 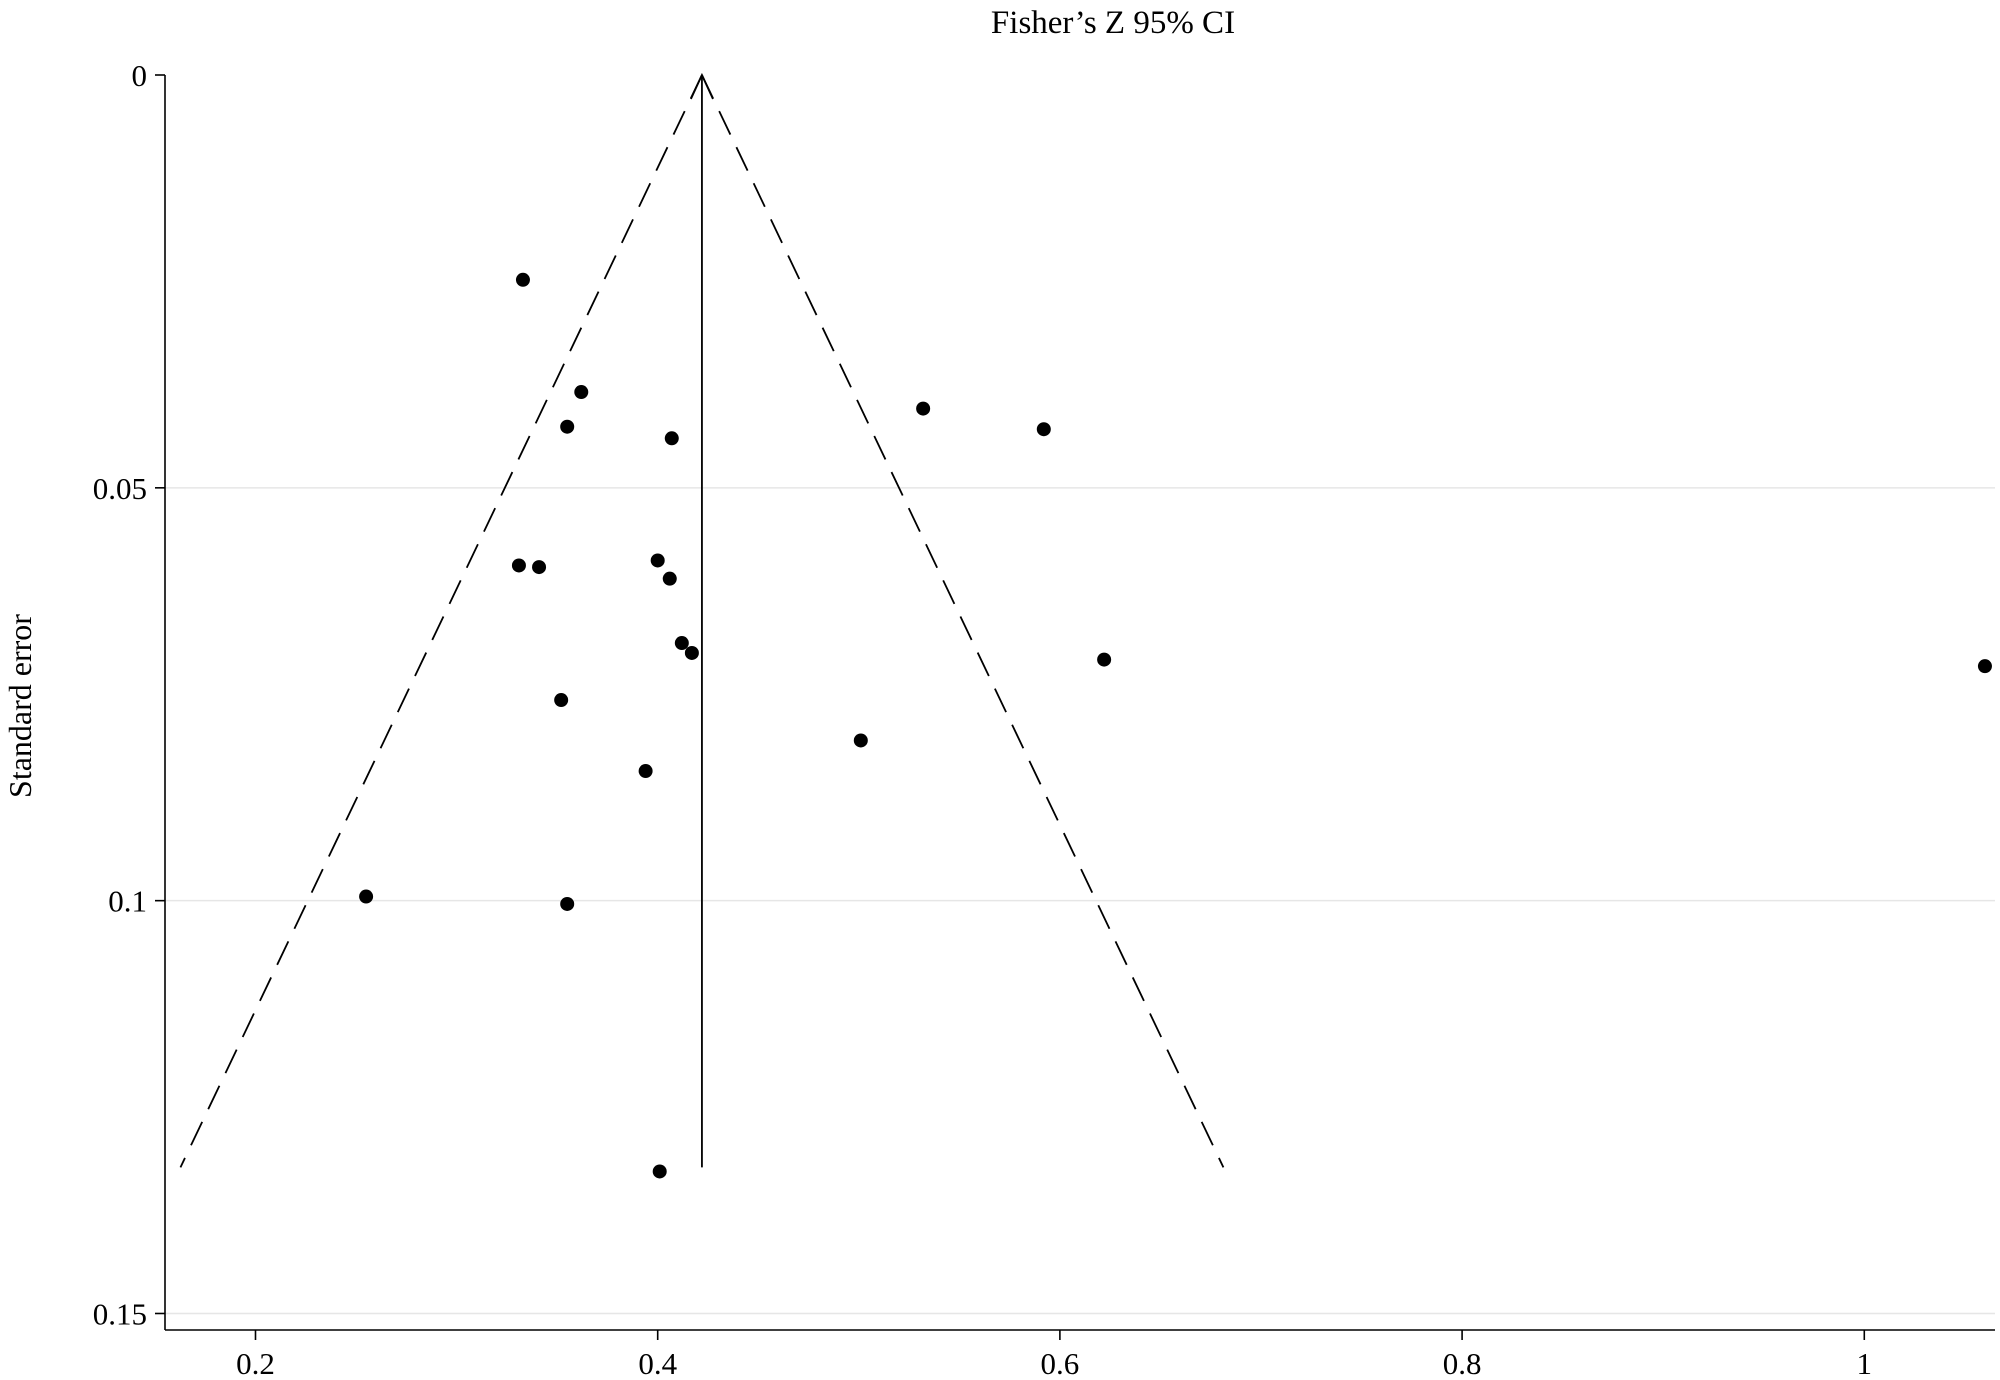 What do you see at coordinates (20, 706) in the screenshot?
I see `y-axis-label: Standard error` at bounding box center [20, 706].